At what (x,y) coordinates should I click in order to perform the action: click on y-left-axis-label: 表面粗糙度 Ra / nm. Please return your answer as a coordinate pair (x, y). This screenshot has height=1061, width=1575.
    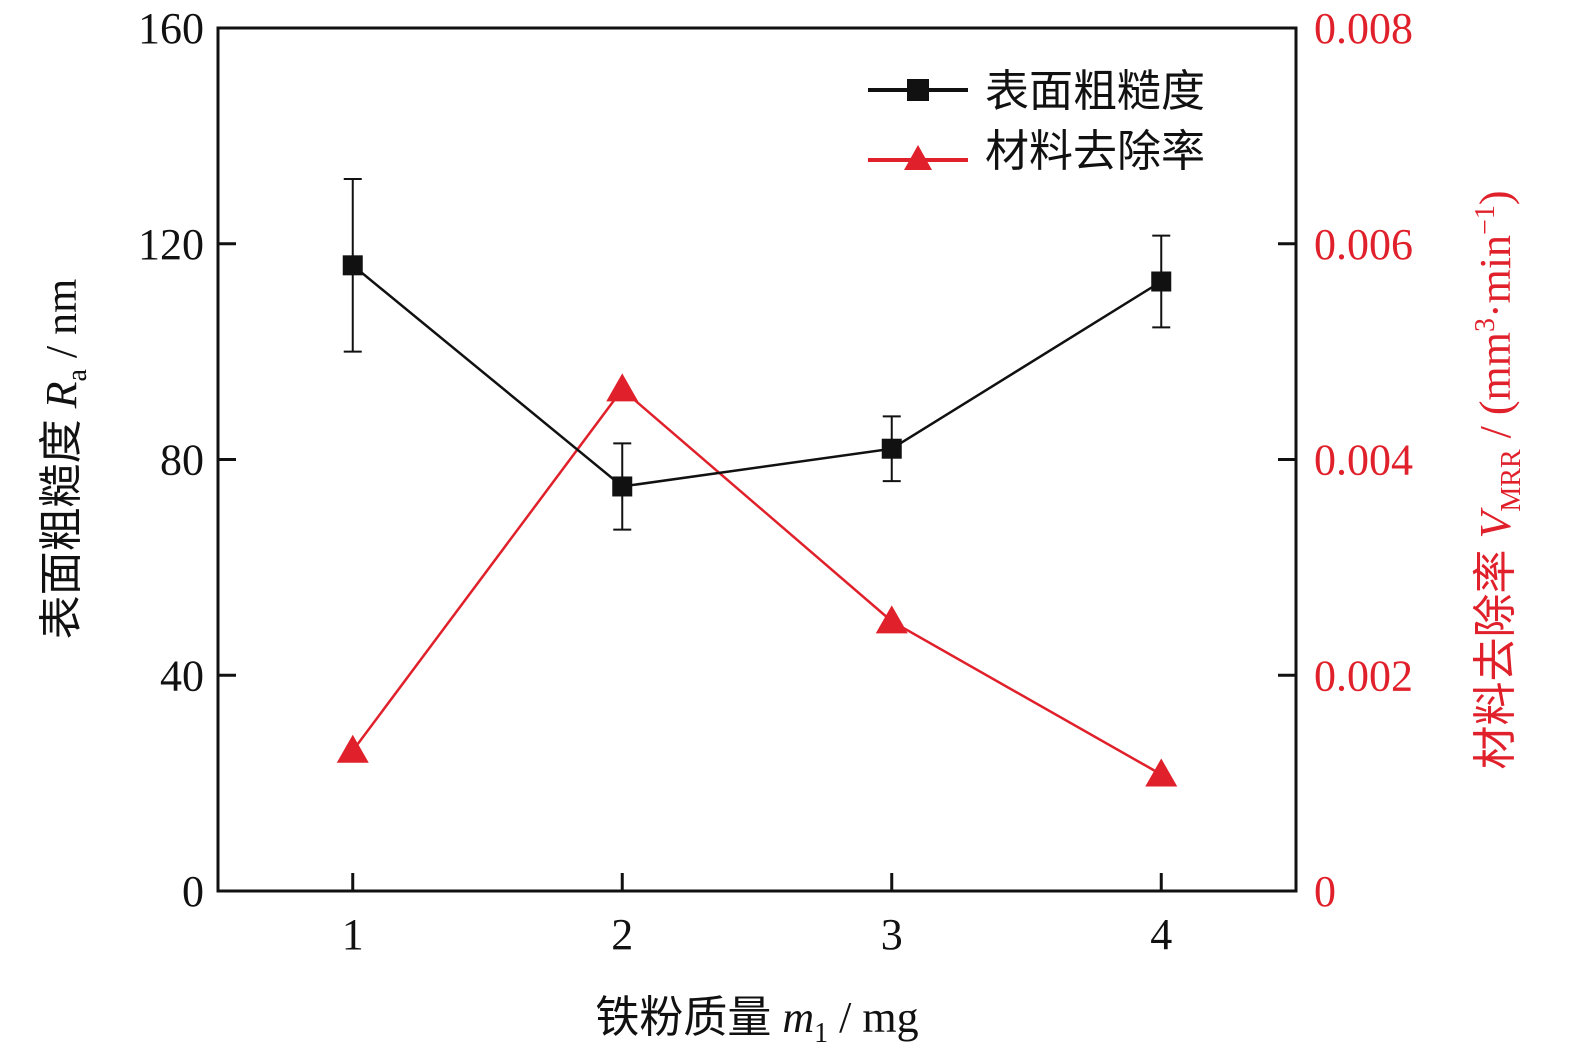
    Looking at the image, I should click on (65, 459).